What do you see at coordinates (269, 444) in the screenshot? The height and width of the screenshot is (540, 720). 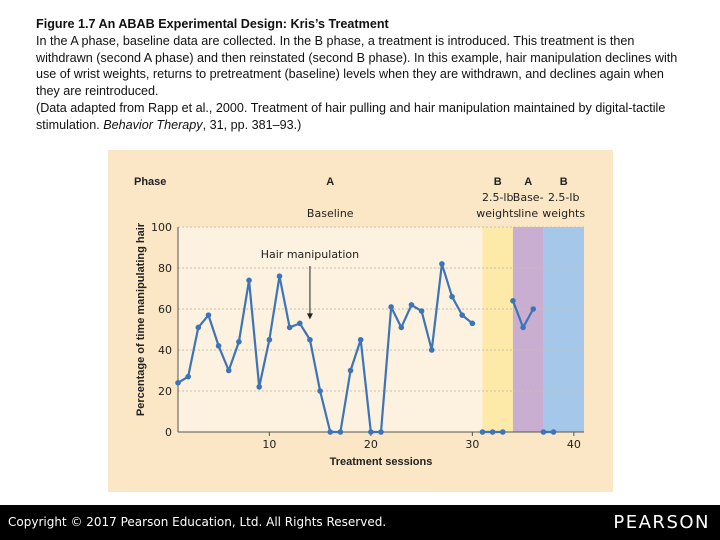 I see `x-tick-label-10: 10` at bounding box center [269, 444].